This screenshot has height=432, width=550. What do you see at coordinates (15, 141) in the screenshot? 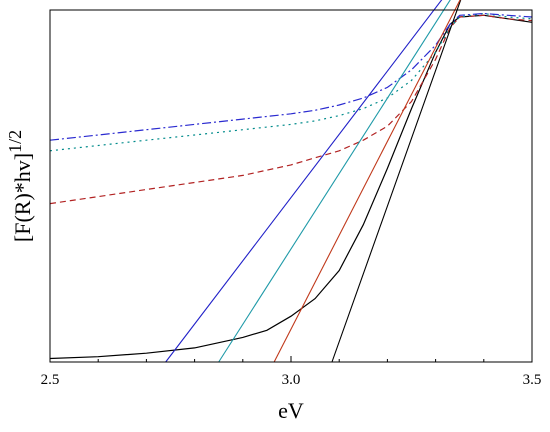
I see `y-axis-label-superscript: 1/2` at bounding box center [15, 141].